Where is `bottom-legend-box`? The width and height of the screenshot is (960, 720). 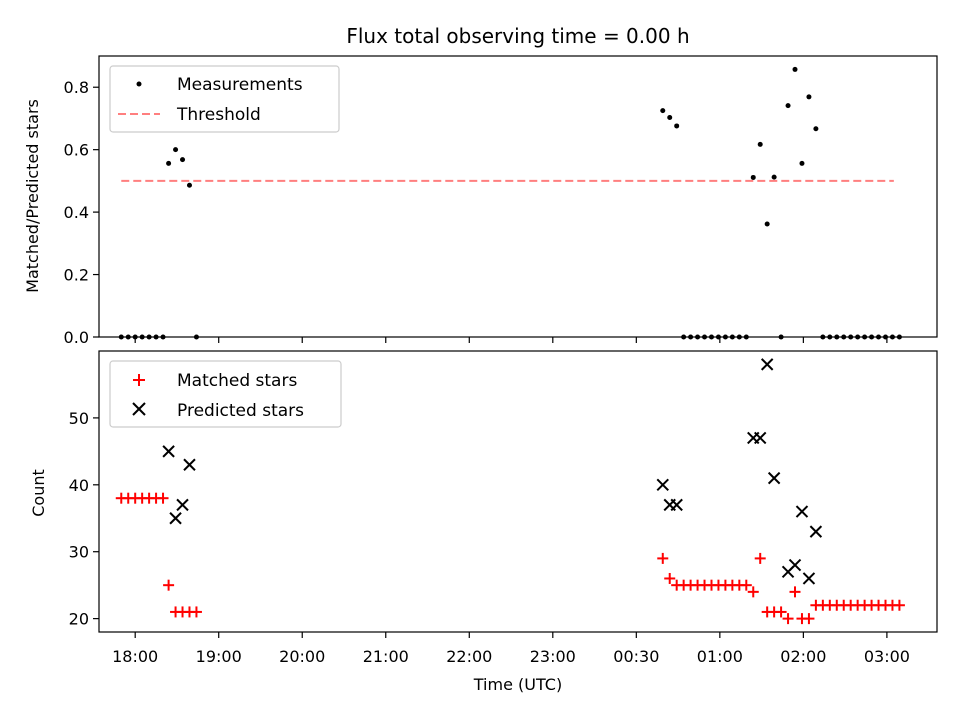
bottom-legend-box is located at coordinates (225, 394).